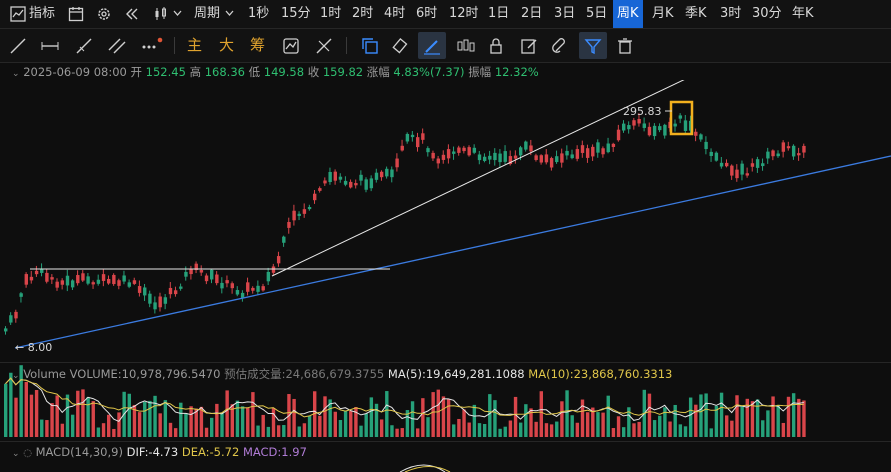 The width and height of the screenshot is (891, 472). I want to click on close-value: 159.82, so click(343, 72).